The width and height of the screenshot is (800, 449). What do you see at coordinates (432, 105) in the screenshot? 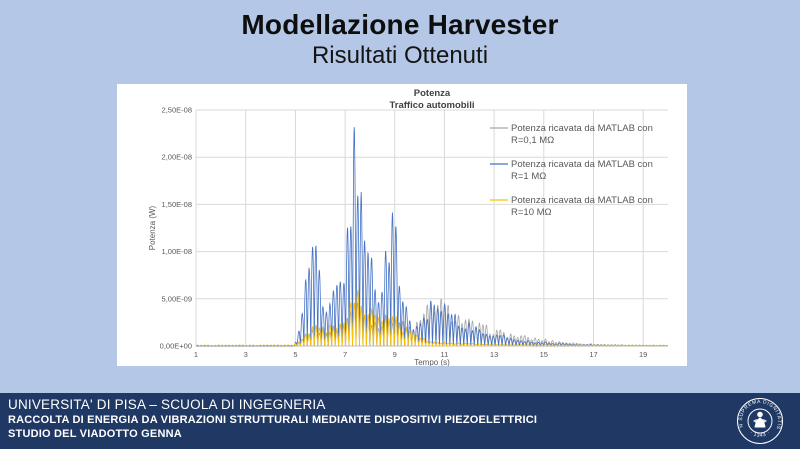
I see `svg-text: Traffico automobili` at bounding box center [432, 105].